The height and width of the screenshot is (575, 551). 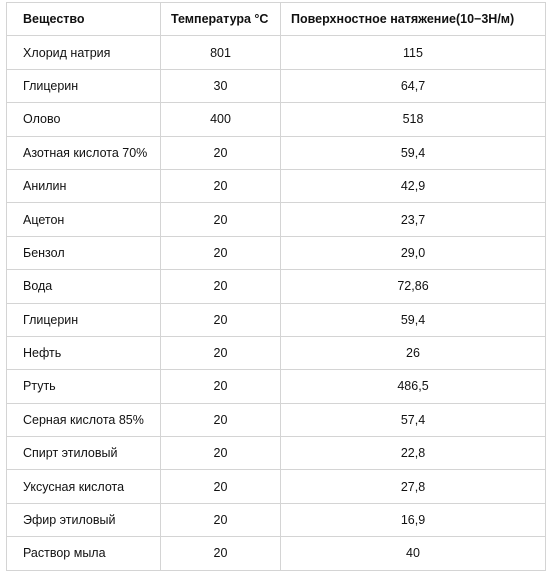 What do you see at coordinates (413, 219) in the screenshot?
I see `tension-cell: 23,7` at bounding box center [413, 219].